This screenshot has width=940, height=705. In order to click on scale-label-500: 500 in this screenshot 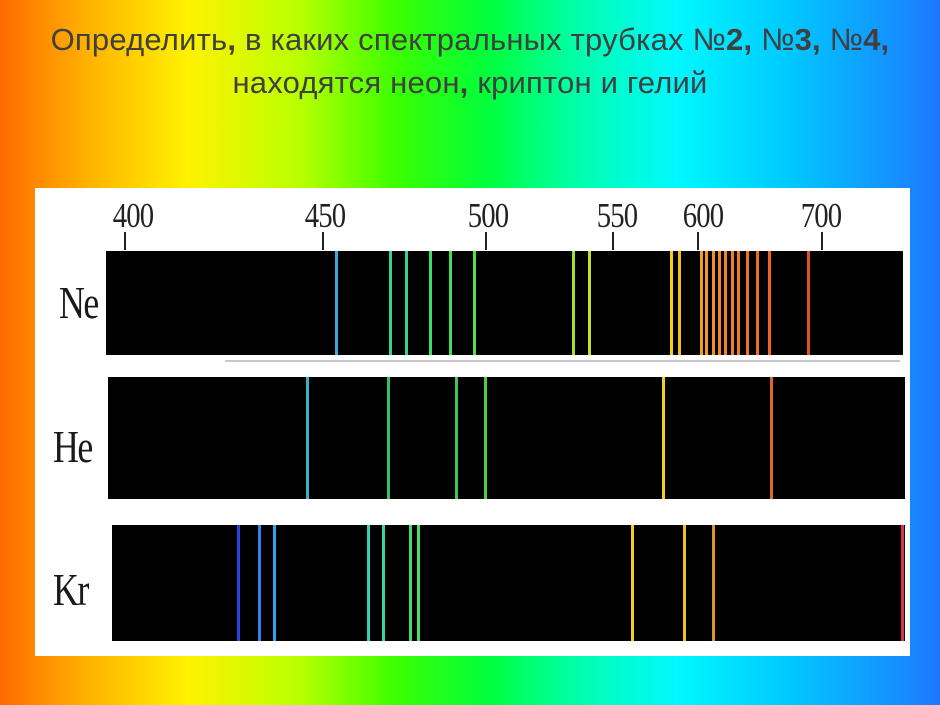, I will do `click(488, 215)`.